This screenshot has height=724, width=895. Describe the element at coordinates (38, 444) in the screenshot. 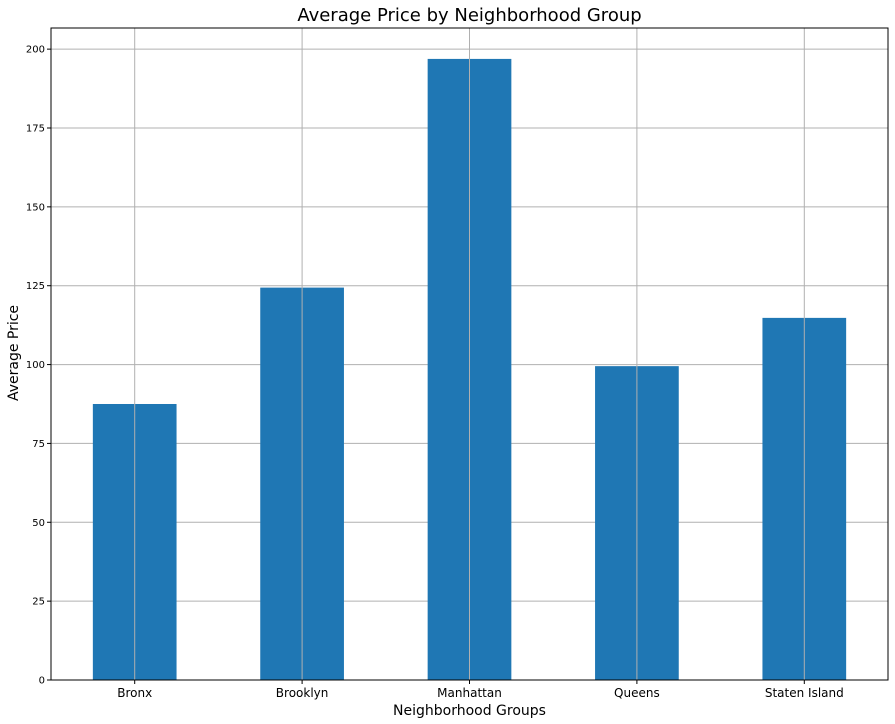

I see `y-tick-label: 75` at that location.